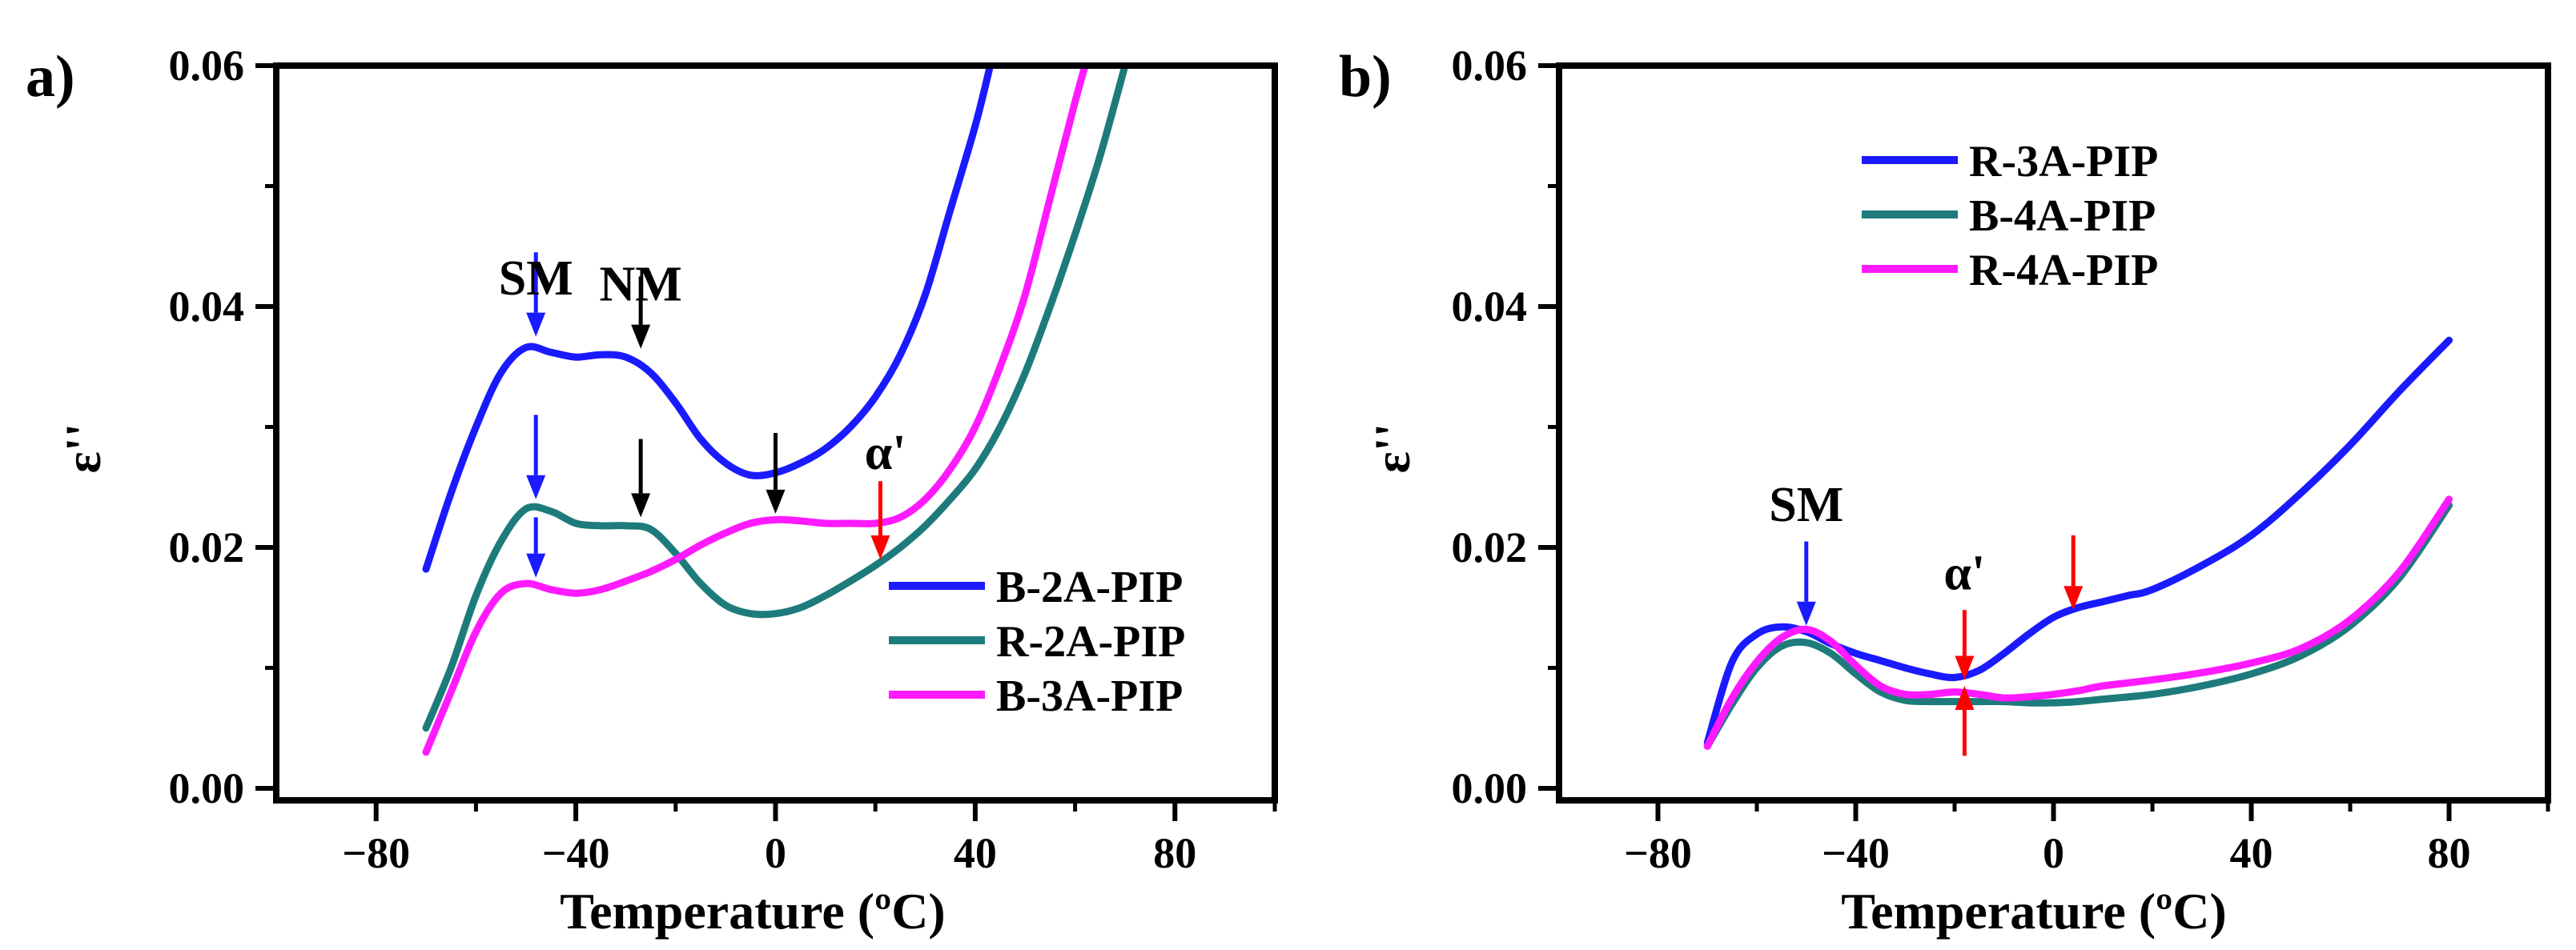  I want to click on legend-label: B-2A-PIP, so click(1089, 587).